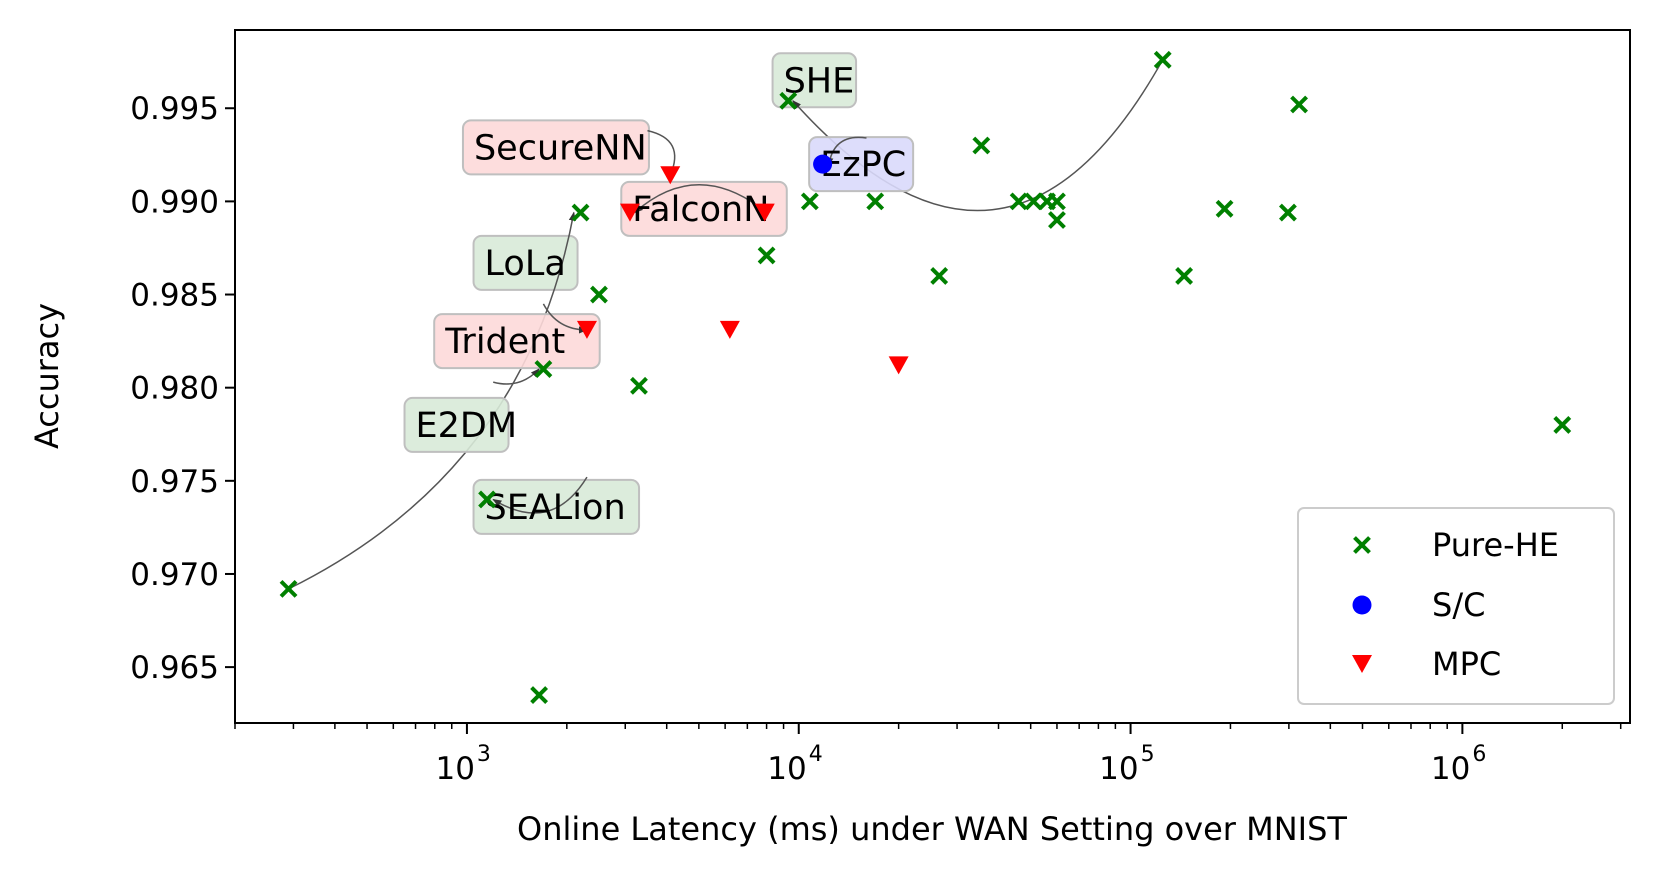 Image resolution: width=1660 pixels, height=879 pixels. Describe the element at coordinates (484, 754) in the screenshot. I see `x-tick-exponent: 3` at that location.